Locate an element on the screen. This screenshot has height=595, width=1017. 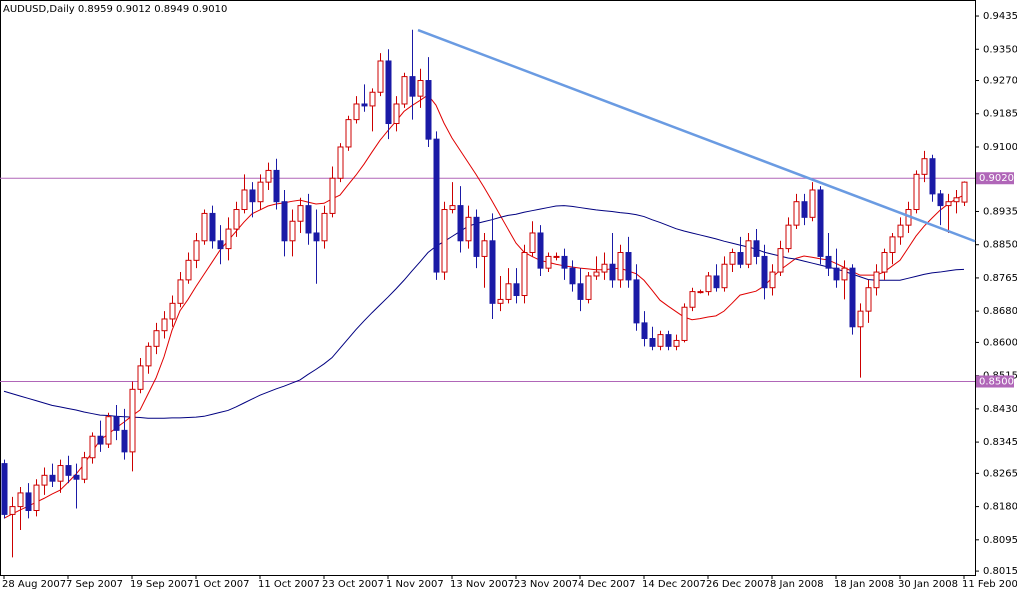
y-tick-label: 0.8430 is located at coordinates (1000, 409).